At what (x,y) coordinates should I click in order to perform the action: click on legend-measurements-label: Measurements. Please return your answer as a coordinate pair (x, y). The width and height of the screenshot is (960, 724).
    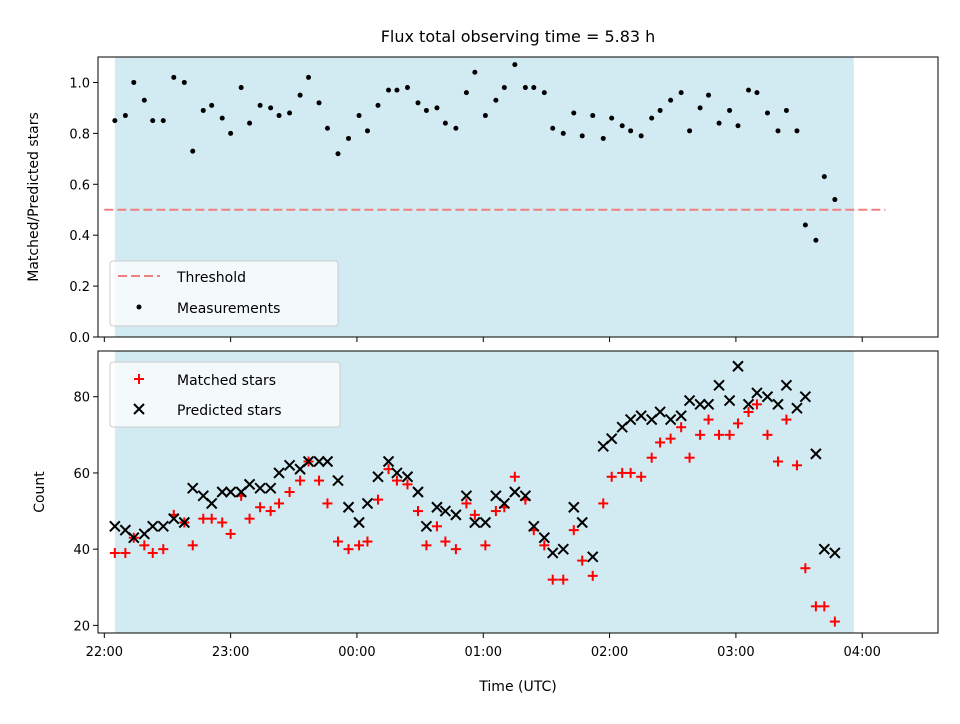
    Looking at the image, I should click on (228, 309).